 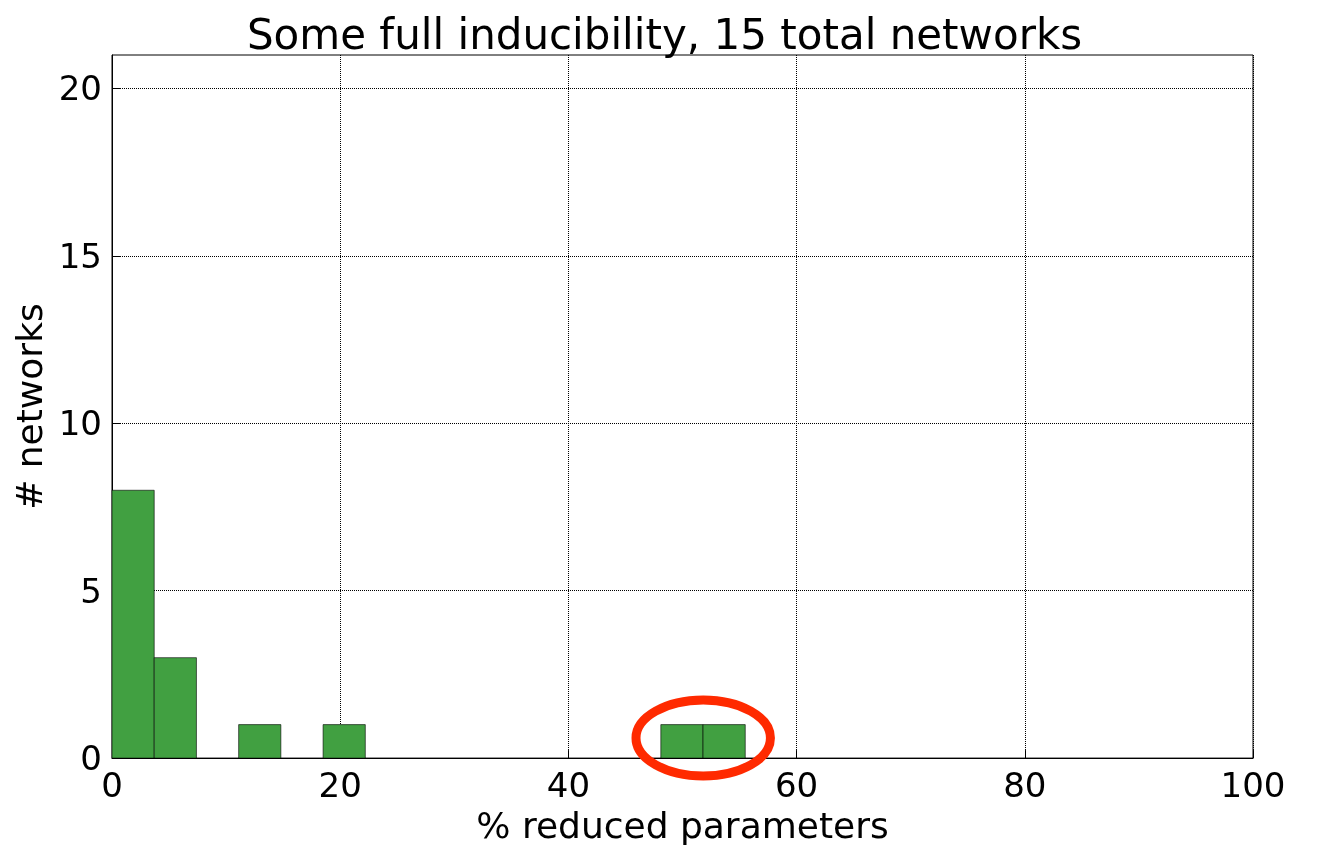 I want to click on chart-title: Some full inducibility, 15 total networks, so click(x=664, y=34).